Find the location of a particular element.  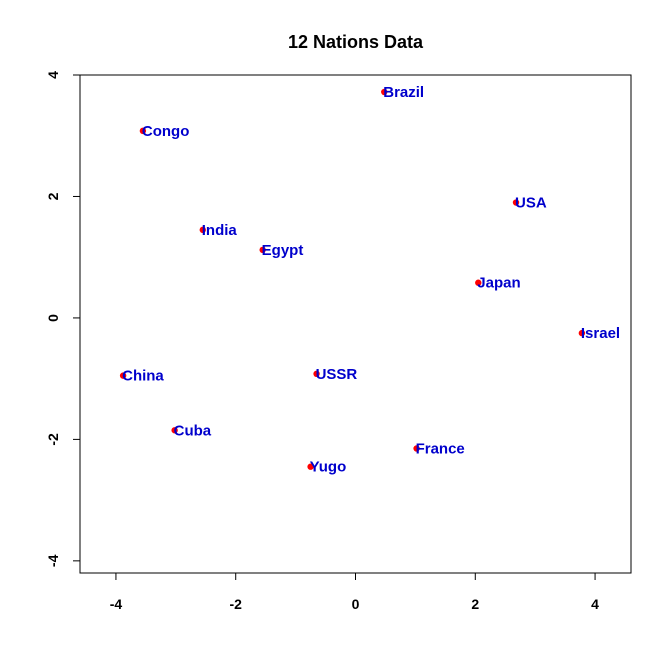

data-point-france is located at coordinates (416, 448).